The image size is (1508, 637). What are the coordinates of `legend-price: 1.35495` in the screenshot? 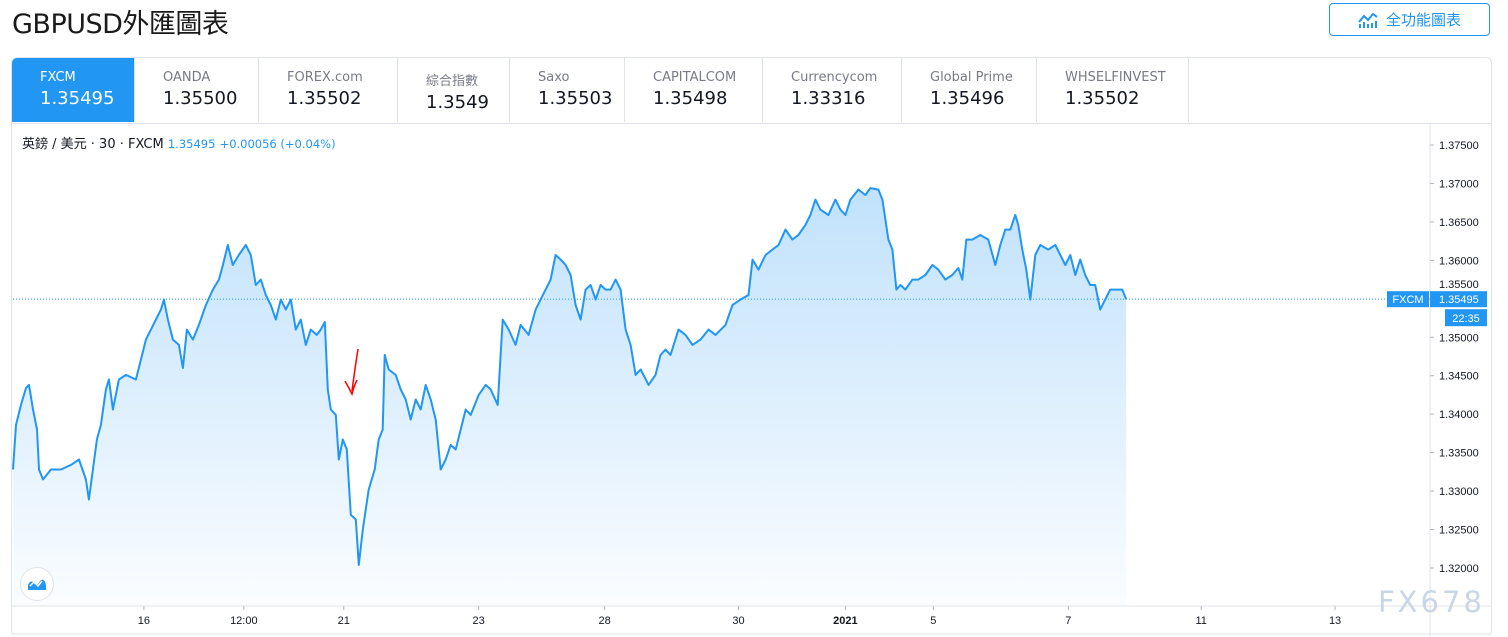 It's located at (191, 144).